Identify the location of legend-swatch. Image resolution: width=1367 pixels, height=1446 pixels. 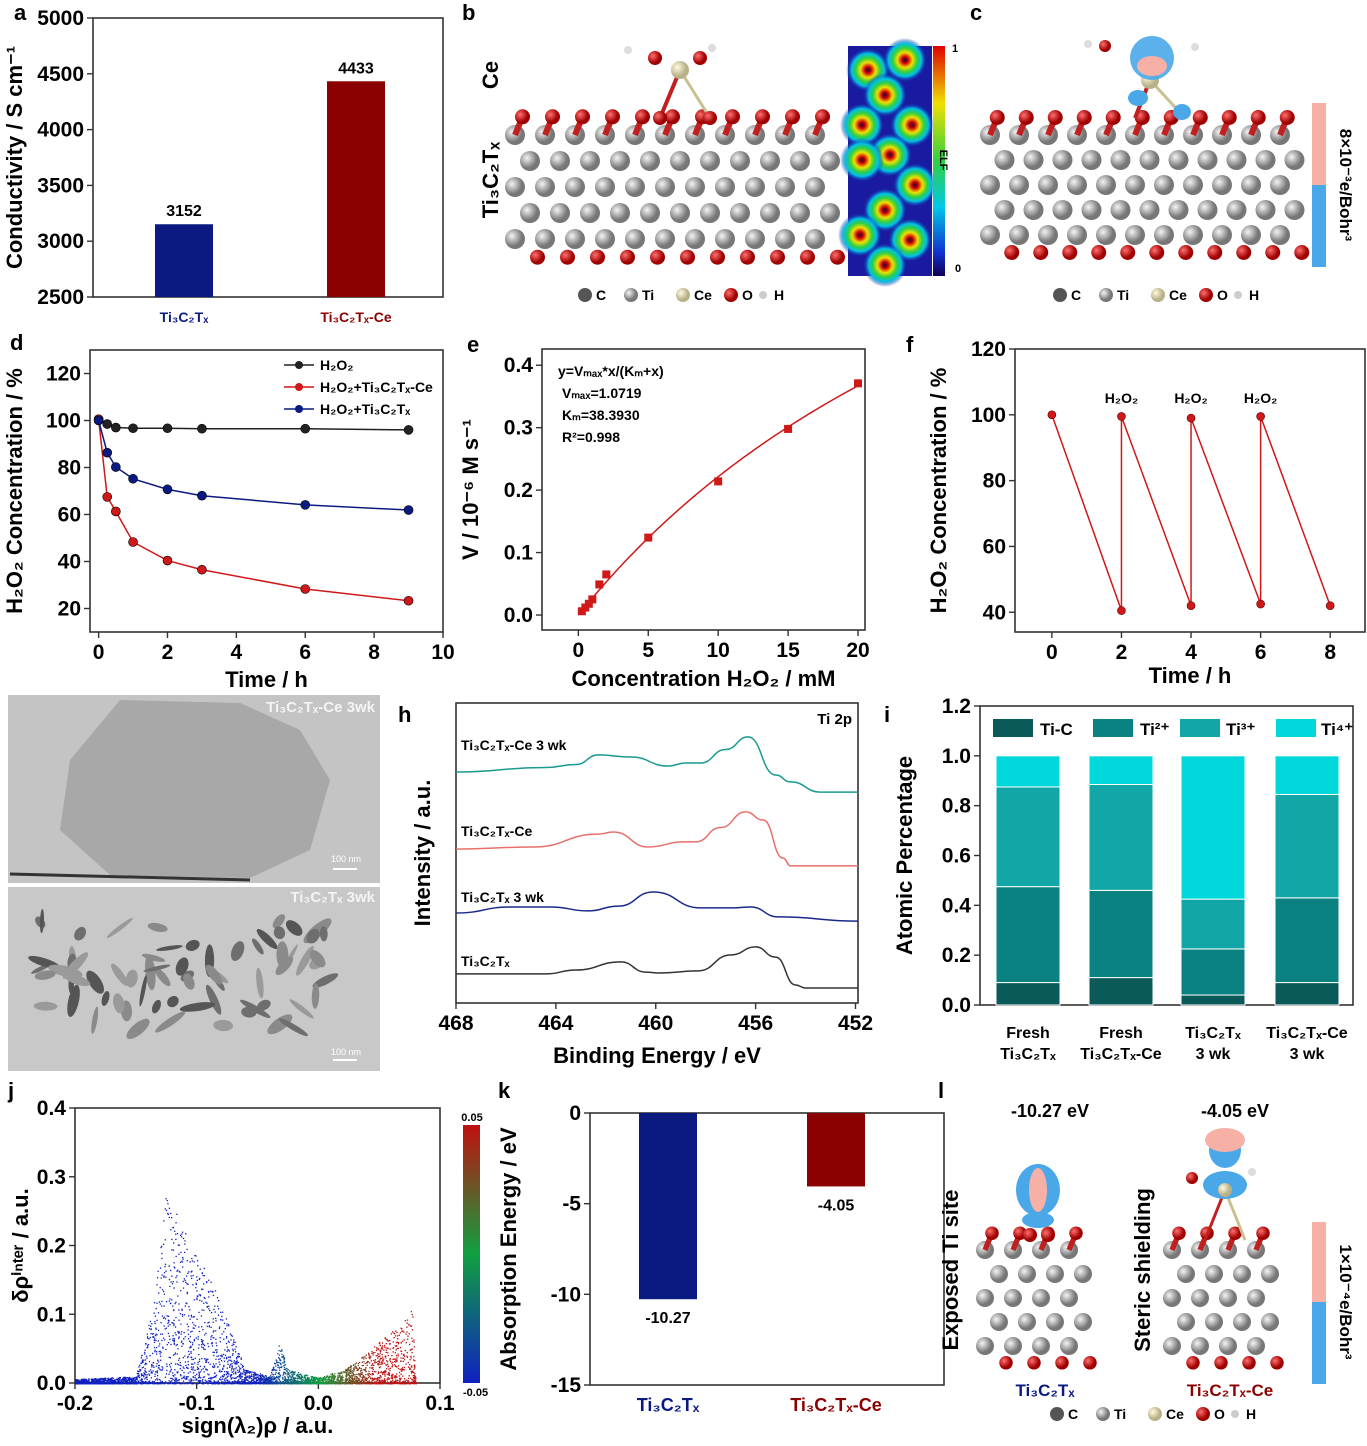
(1200, 728).